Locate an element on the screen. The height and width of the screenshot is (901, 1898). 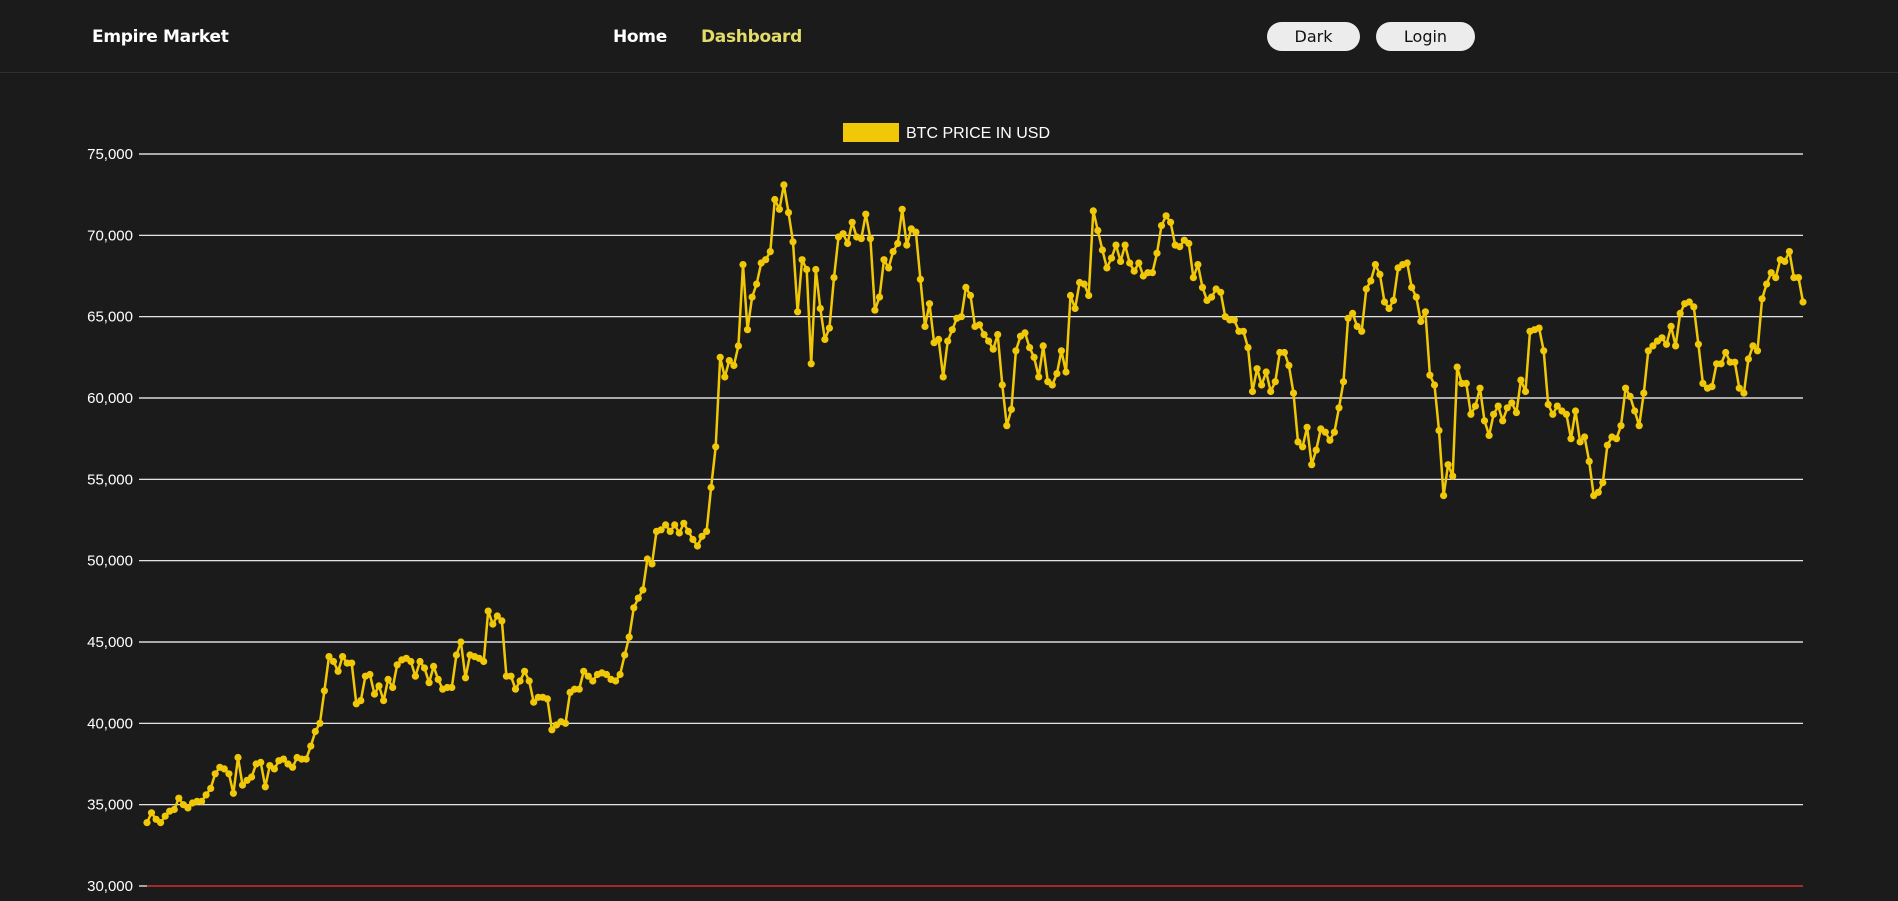
brand-logo-text: Empire Market is located at coordinates (160, 37).